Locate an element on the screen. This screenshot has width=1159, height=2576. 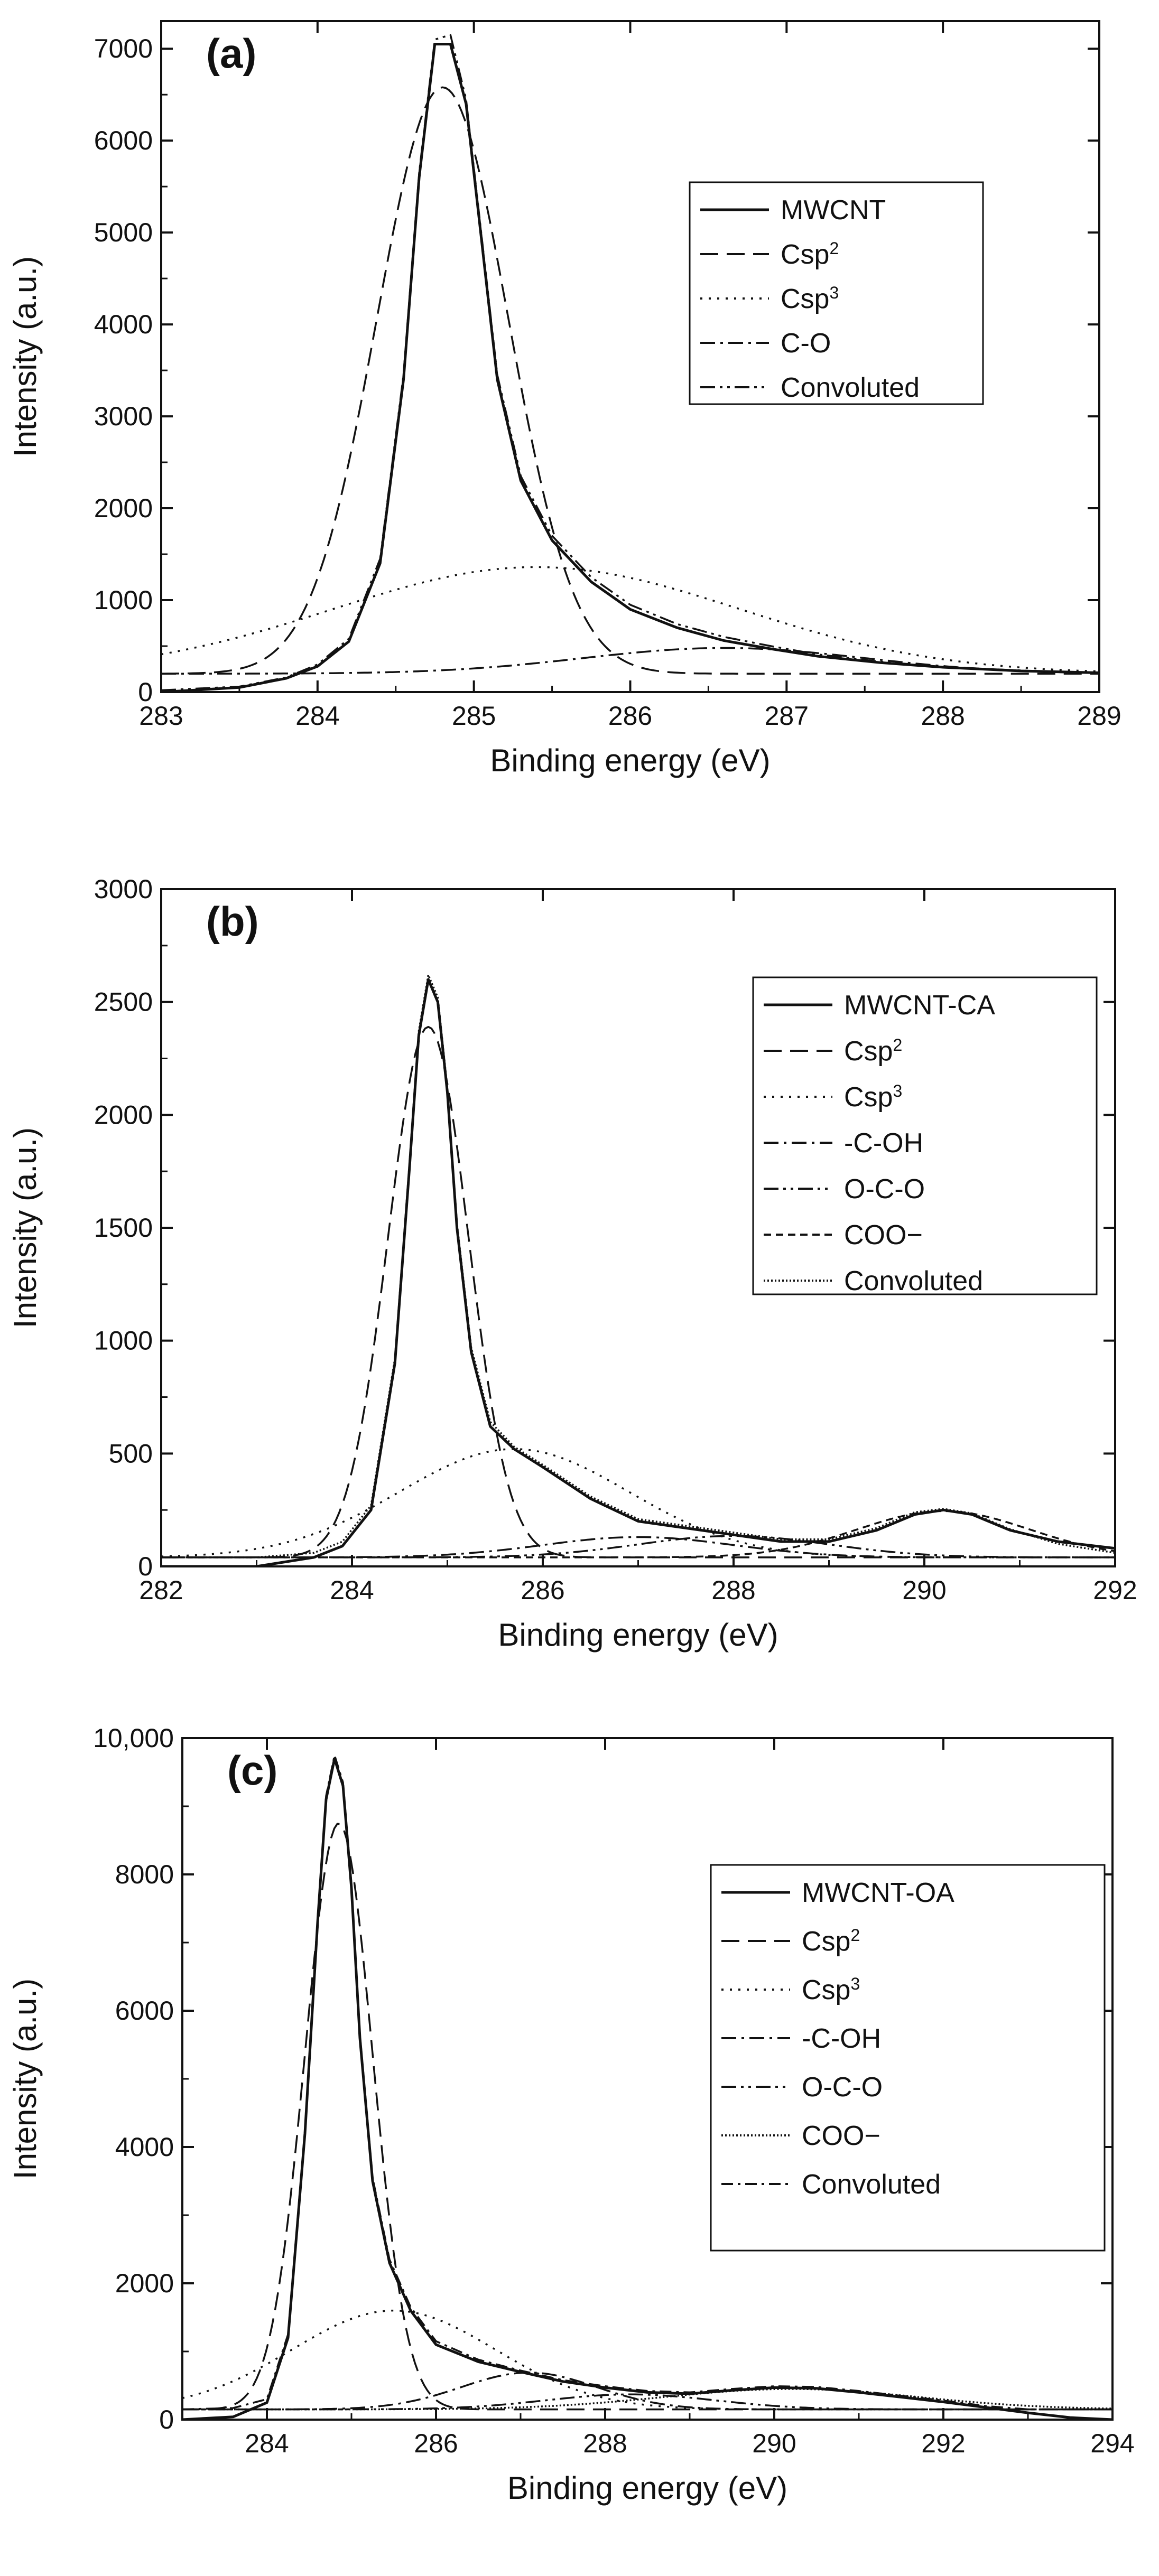
y-tick-label: 7000 is located at coordinates (123, 48).